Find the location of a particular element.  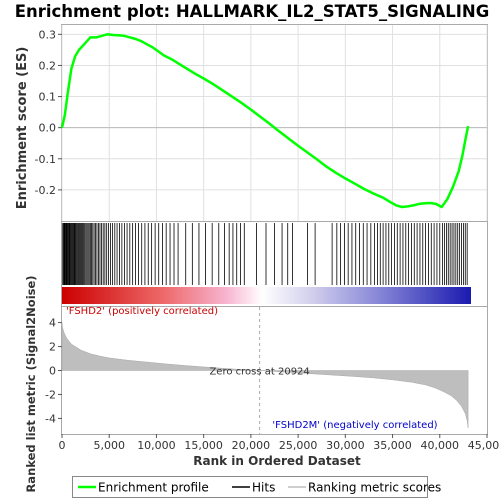

bottom-y-axis-label: Ranked list metric (Signal2Noise) is located at coordinates (31, 383).